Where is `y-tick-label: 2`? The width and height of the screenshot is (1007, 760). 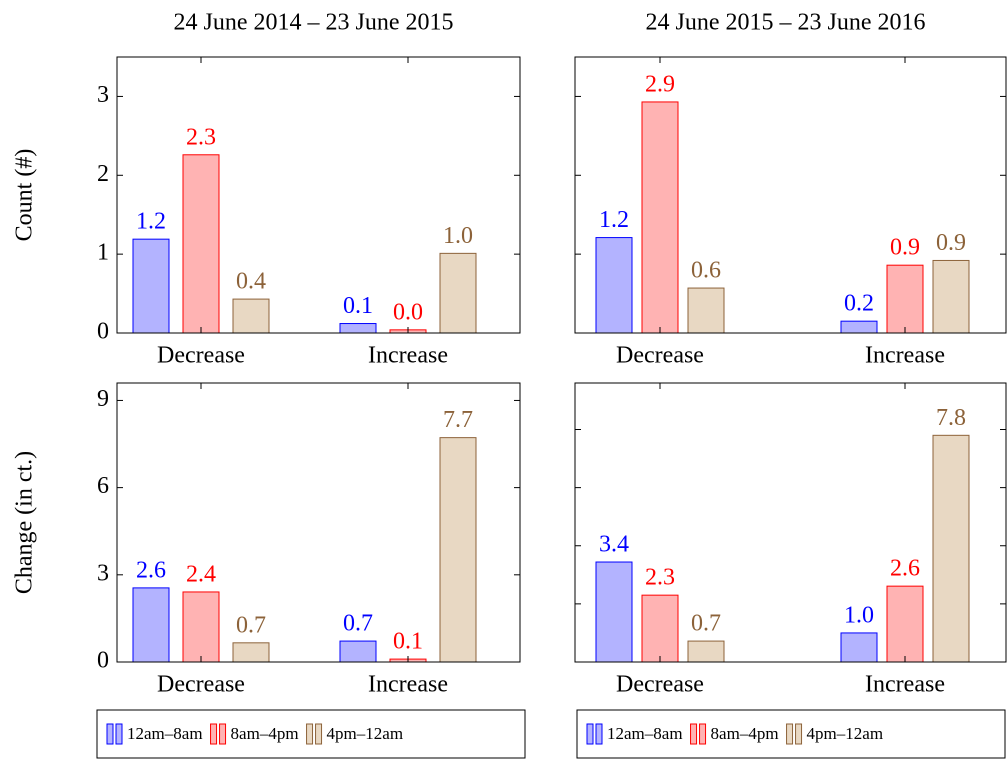
y-tick-label: 2 is located at coordinates (103, 174).